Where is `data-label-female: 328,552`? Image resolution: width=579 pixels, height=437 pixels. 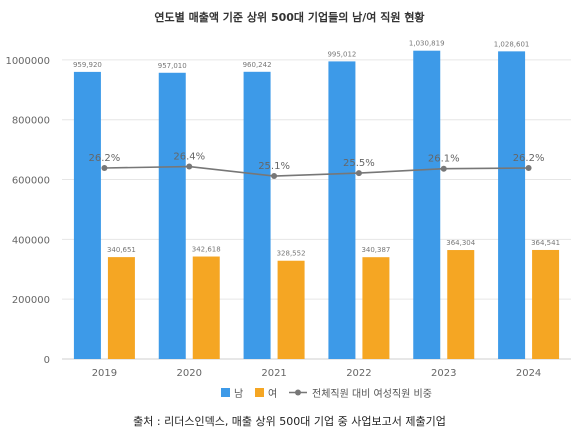
data-label-female: 328,552 is located at coordinates (291, 254).